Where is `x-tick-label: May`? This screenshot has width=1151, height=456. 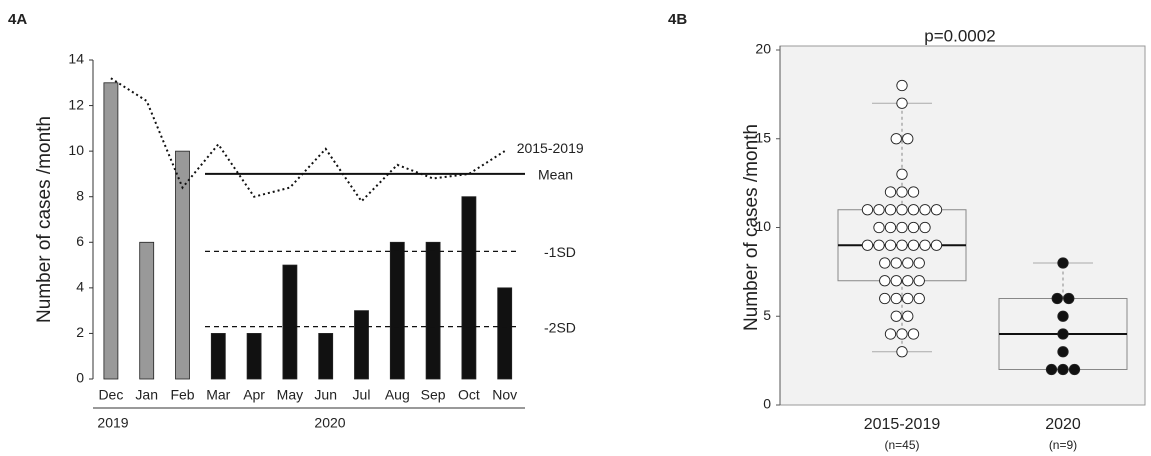 x-tick-label: May is located at coordinates (290, 395).